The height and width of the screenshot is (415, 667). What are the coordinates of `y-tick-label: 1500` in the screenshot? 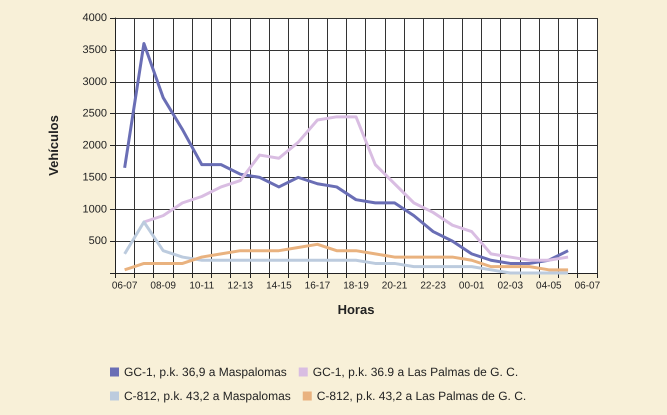 It's located at (94, 177).